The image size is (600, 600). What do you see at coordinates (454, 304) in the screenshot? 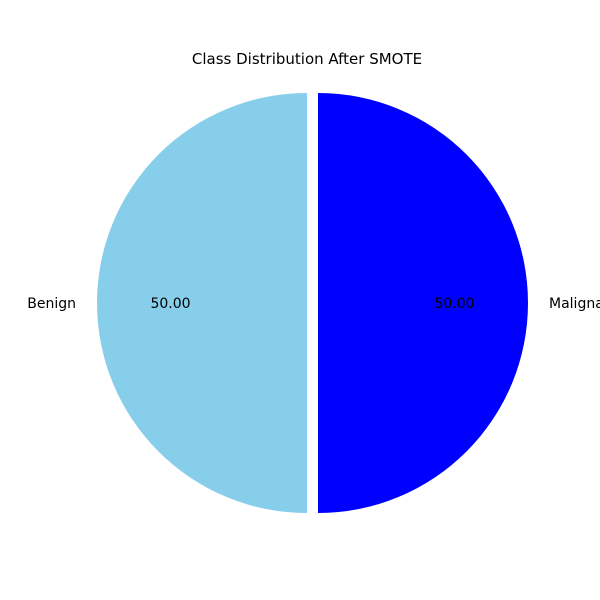
I see `pct-label-malignant: 50.00` at bounding box center [454, 304].